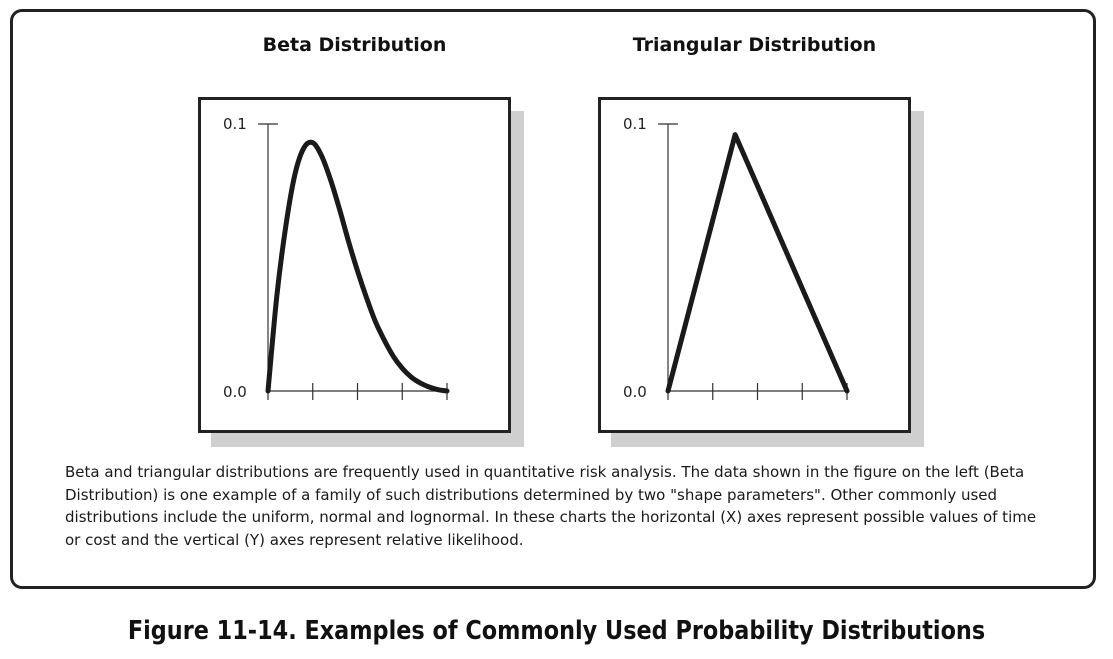 The width and height of the screenshot is (1113, 659). Describe the element at coordinates (354, 45) in the screenshot. I see `beta-chart-title: Beta Distribution` at that location.